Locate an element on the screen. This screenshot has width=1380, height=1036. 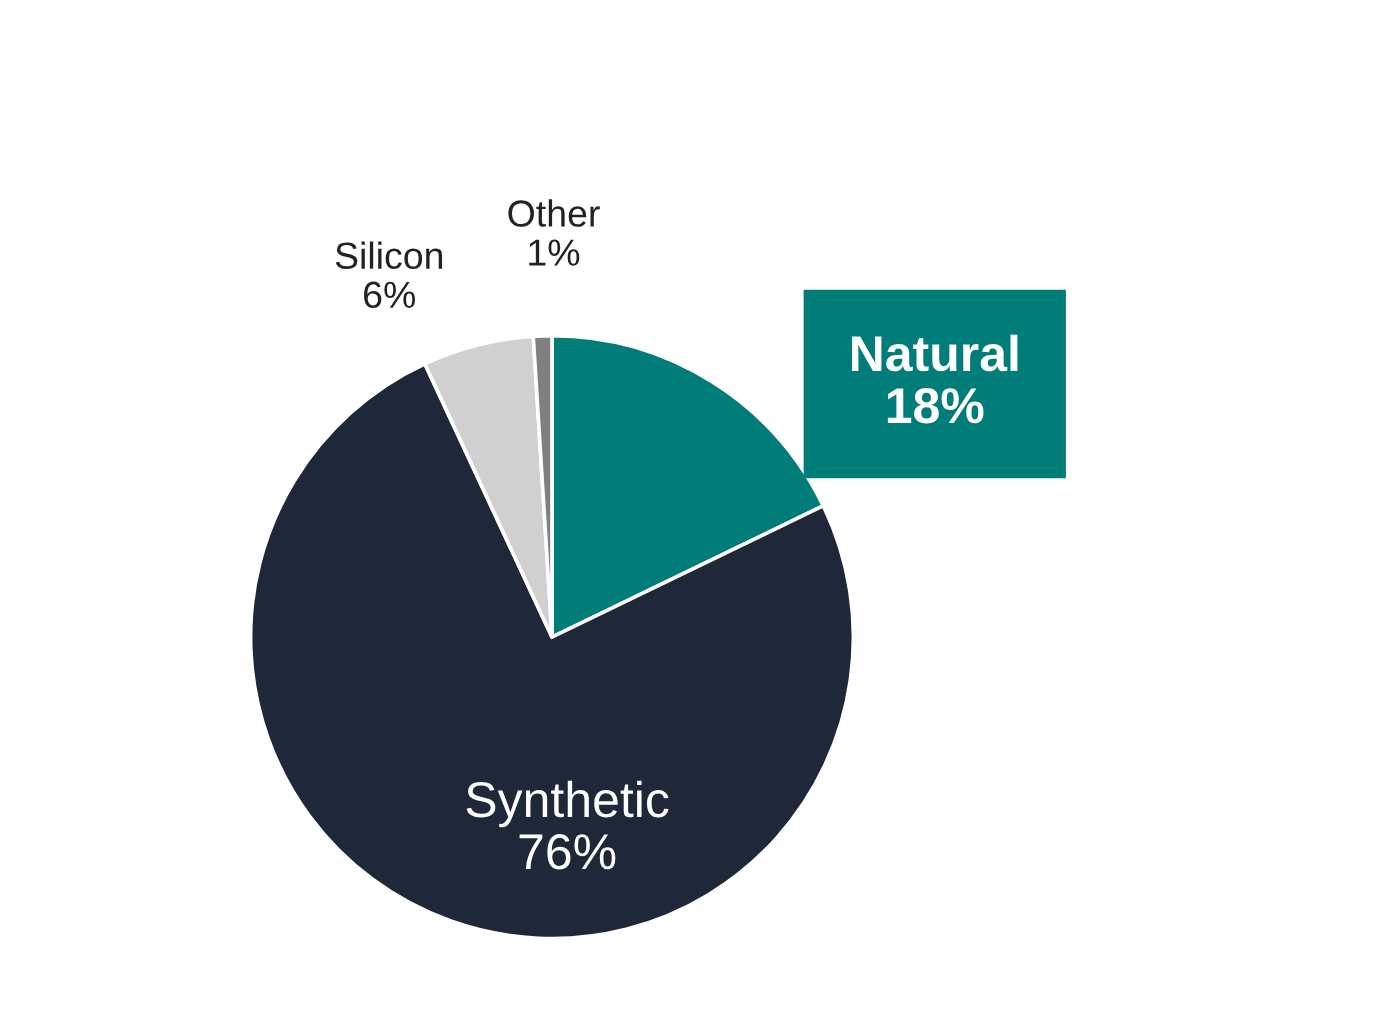
data-label: 76% is located at coordinates (567, 852).